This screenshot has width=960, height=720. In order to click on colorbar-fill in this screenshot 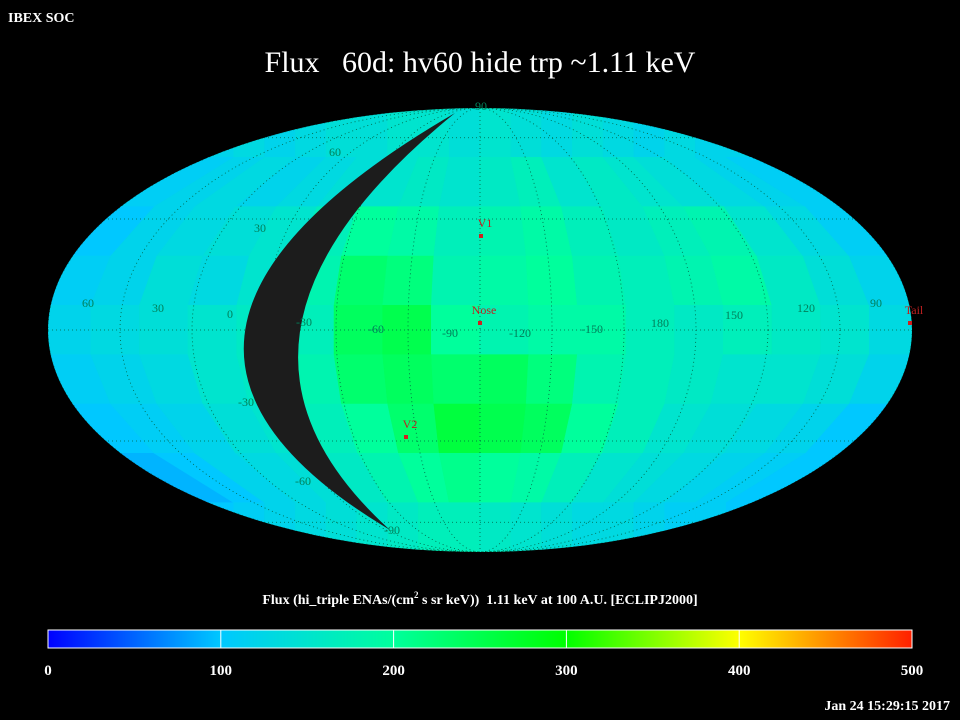, I will do `click(480, 639)`.